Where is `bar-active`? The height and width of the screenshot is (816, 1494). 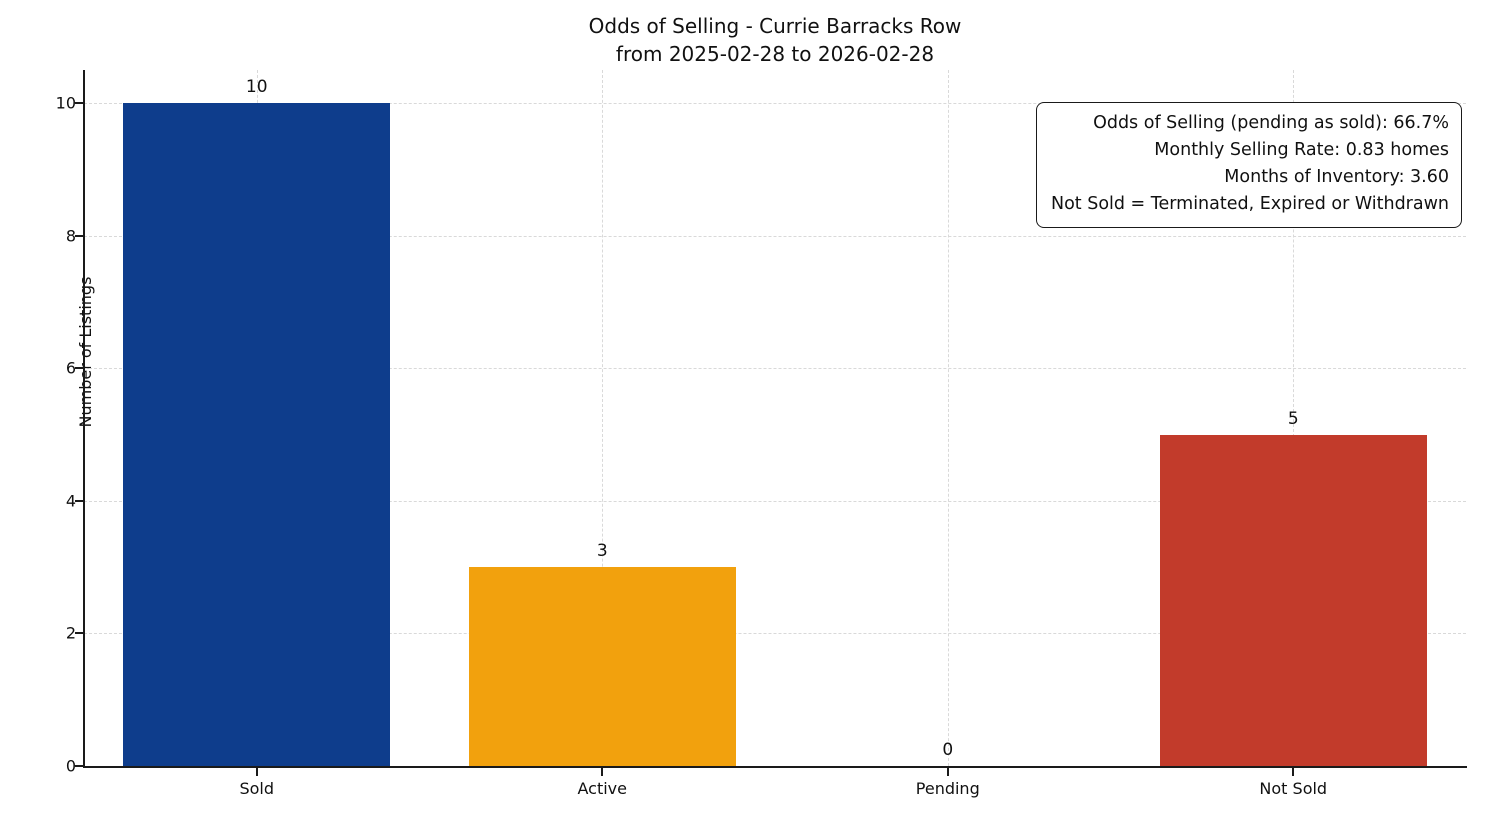
bar-active is located at coordinates (602, 666).